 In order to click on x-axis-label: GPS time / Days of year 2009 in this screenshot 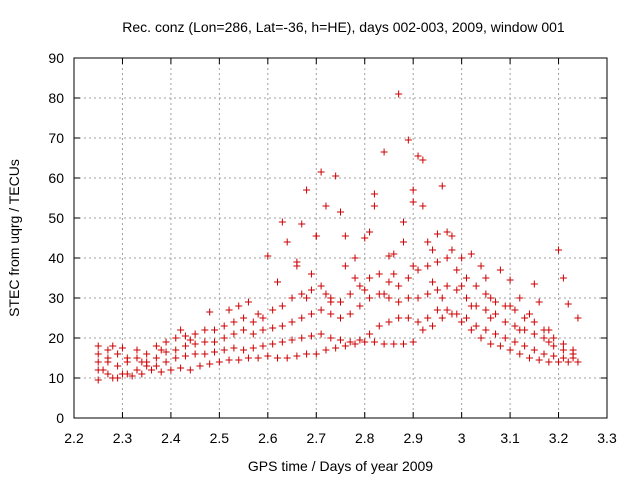, I will do `click(340, 466)`.